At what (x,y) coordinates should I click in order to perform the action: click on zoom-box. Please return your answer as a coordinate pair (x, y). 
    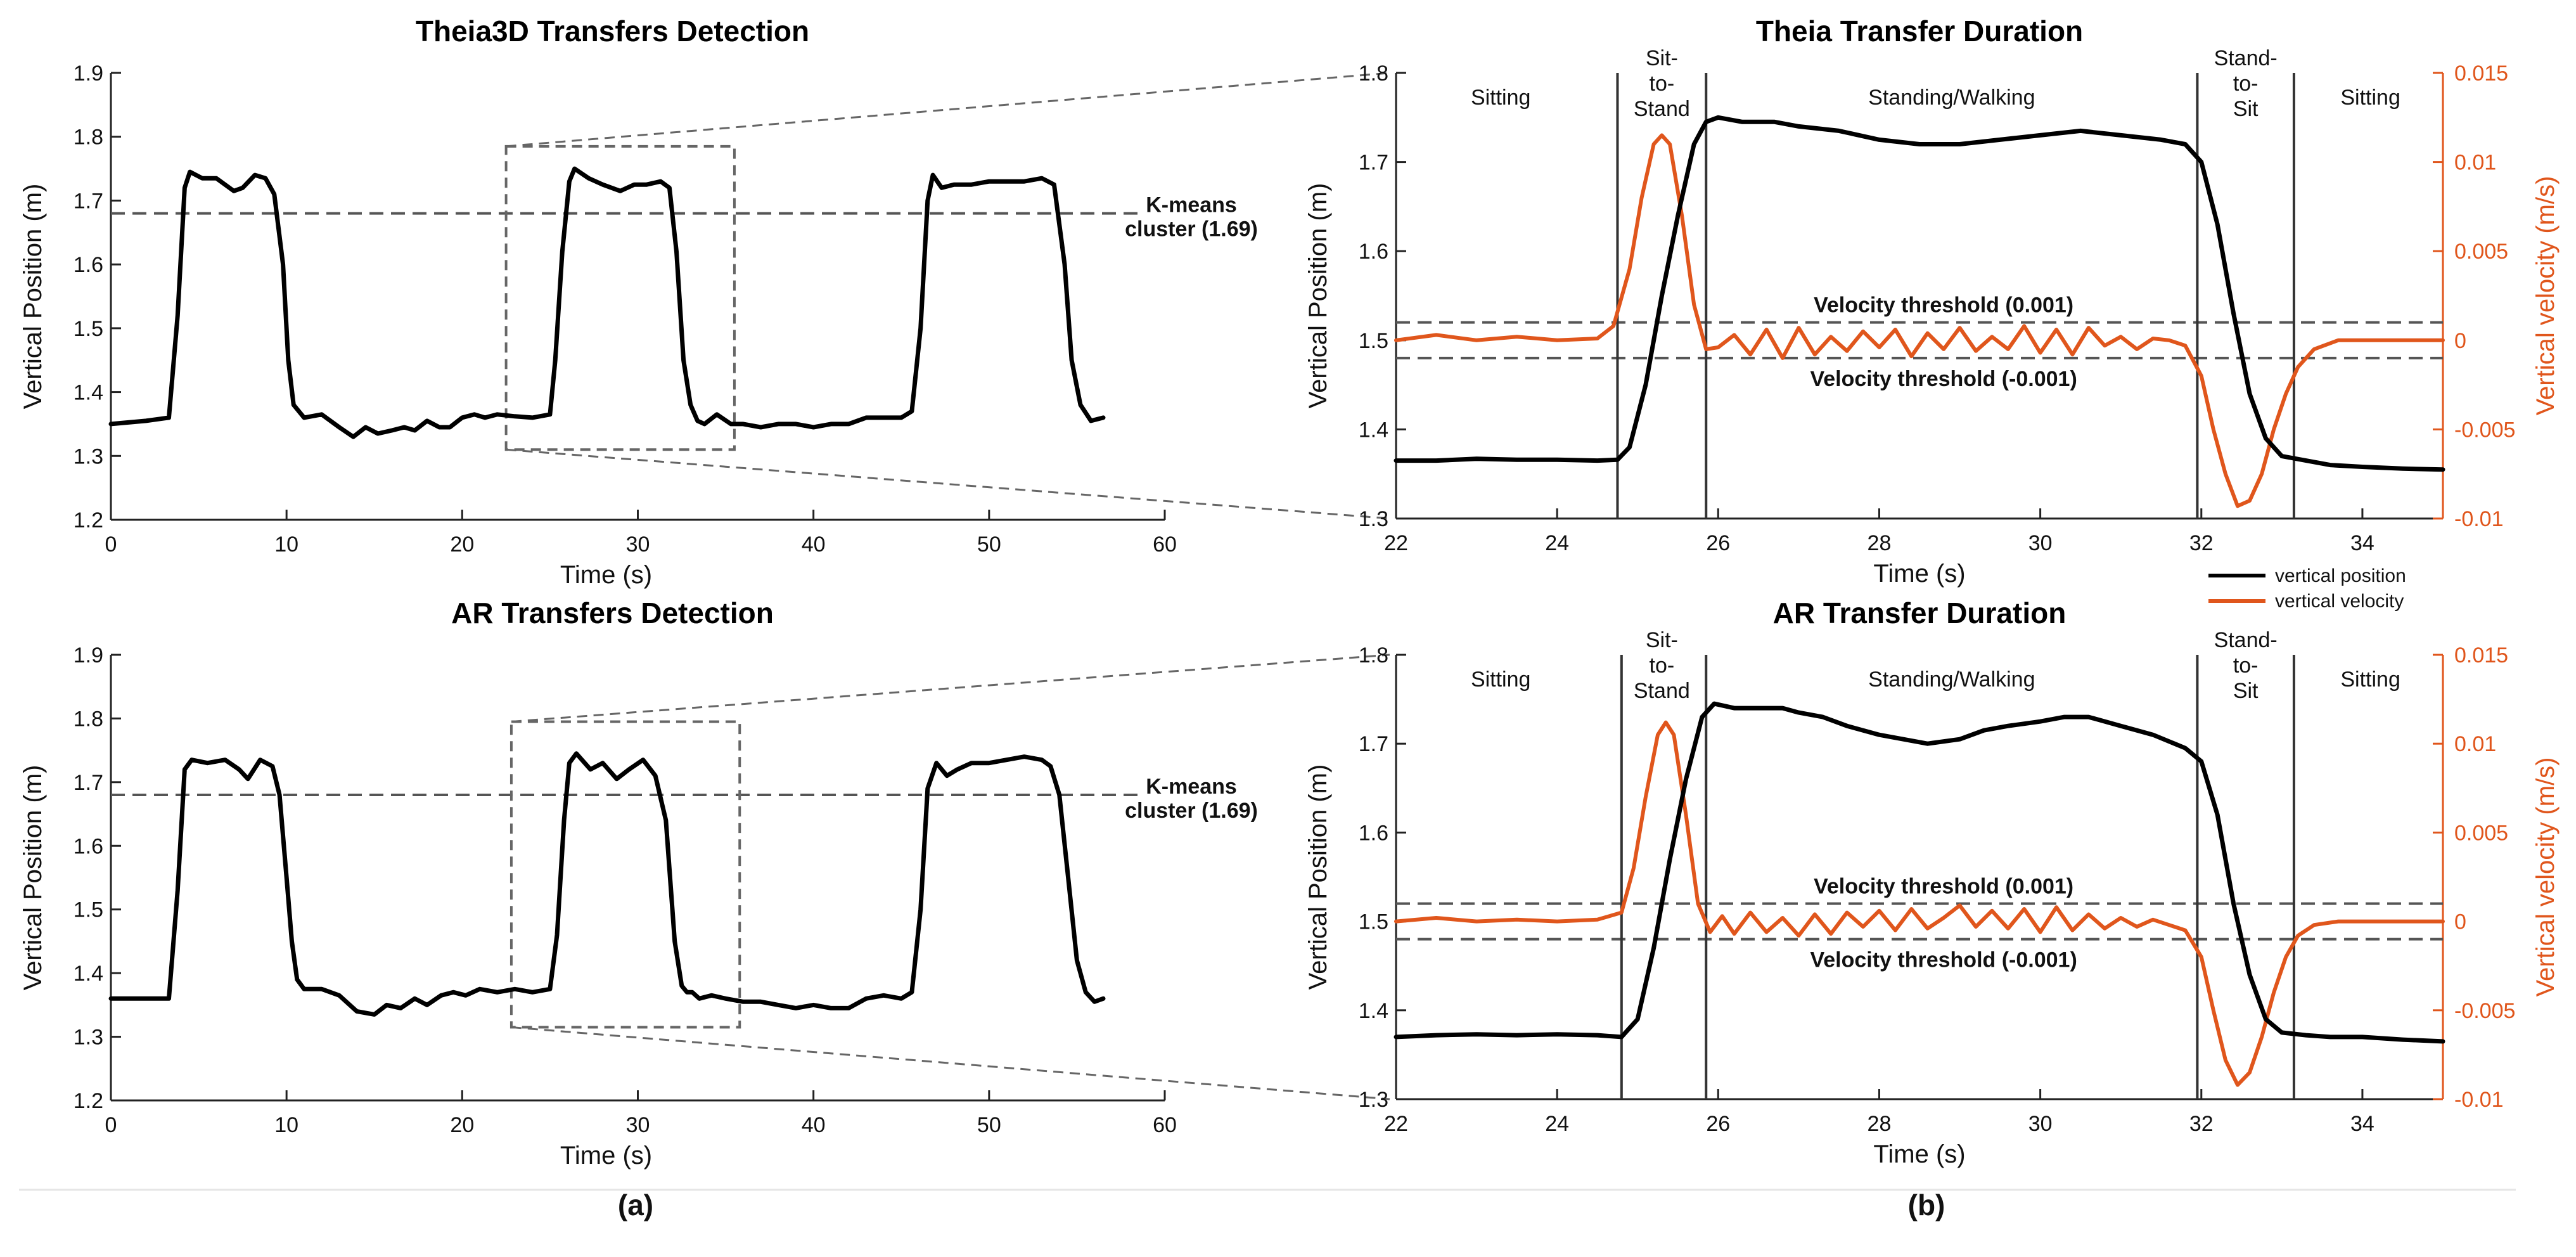
    Looking at the image, I should click on (625, 874).